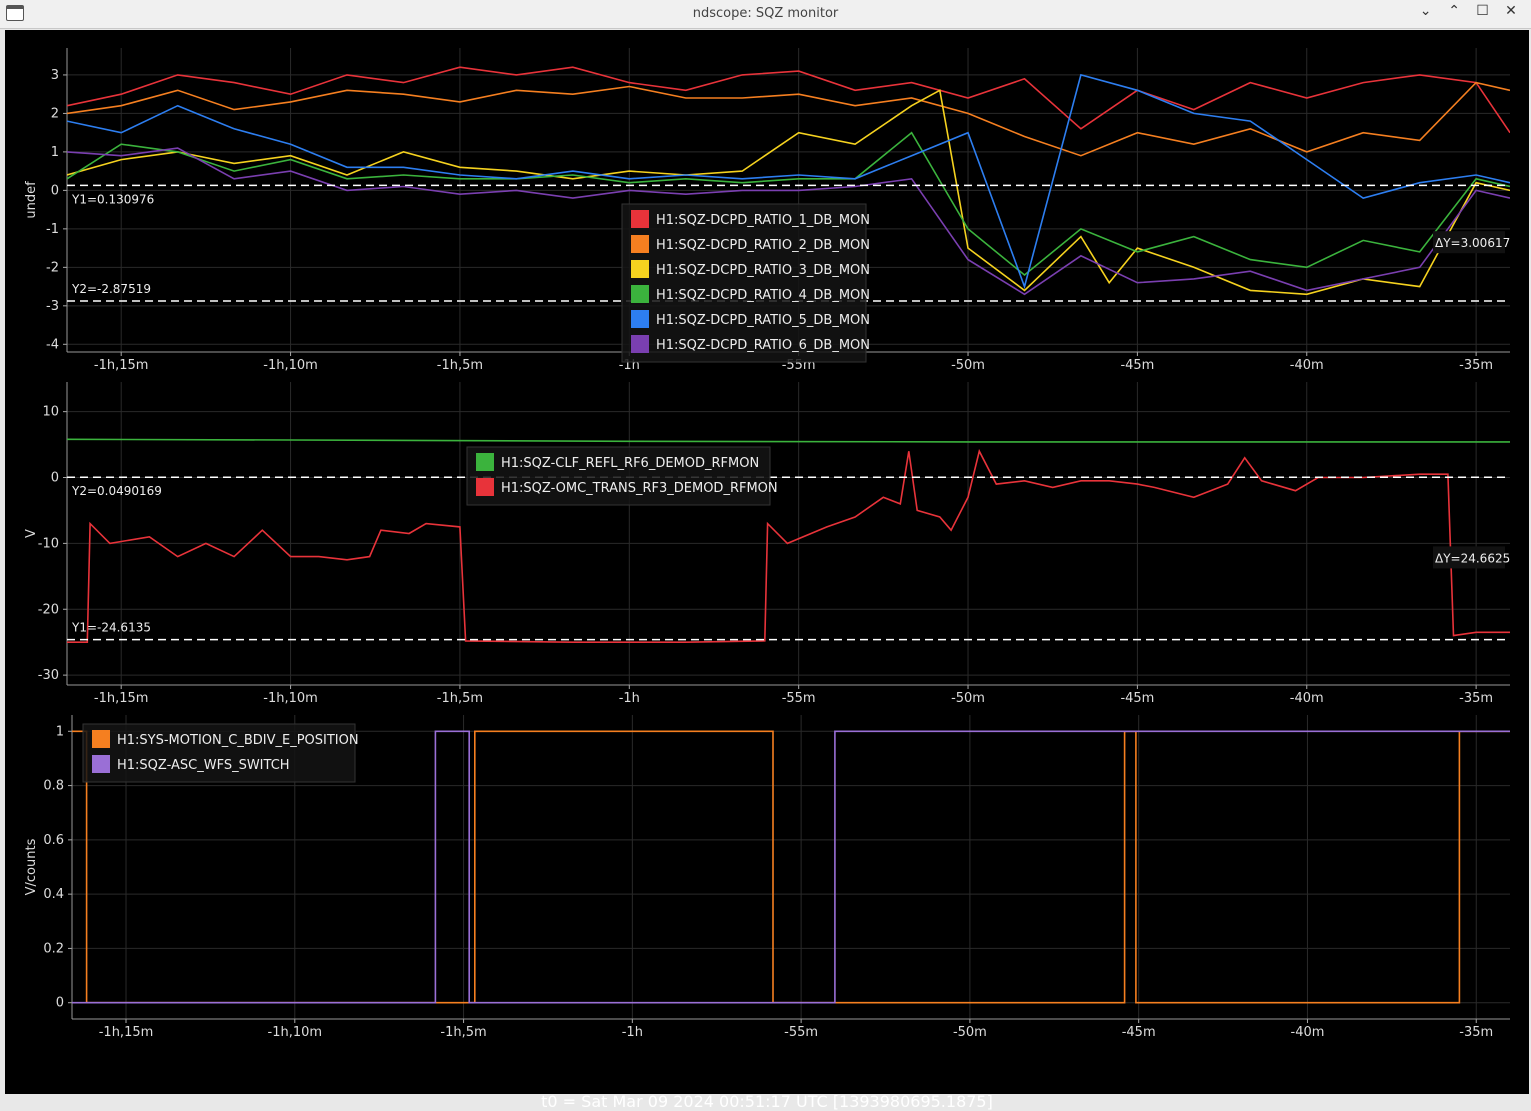 The height and width of the screenshot is (1111, 1531). What do you see at coordinates (52, 306) in the screenshot?
I see `y-tick-label: -3` at bounding box center [52, 306].